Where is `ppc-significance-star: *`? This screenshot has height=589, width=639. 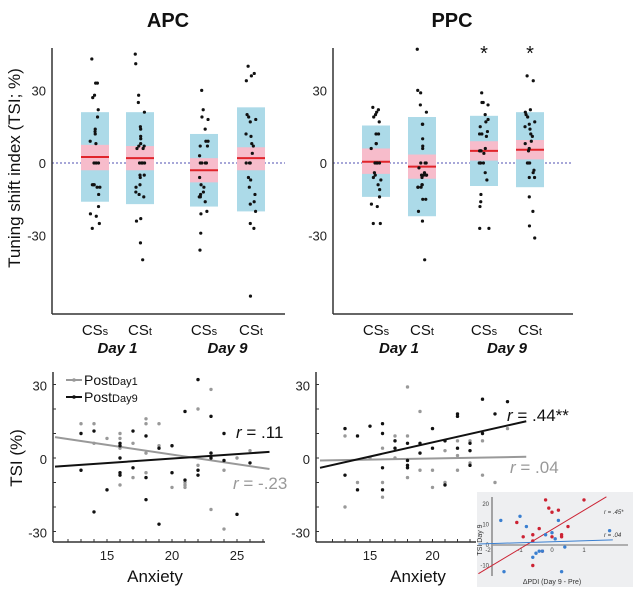 ppc-significance-star: * is located at coordinates (530, 54).